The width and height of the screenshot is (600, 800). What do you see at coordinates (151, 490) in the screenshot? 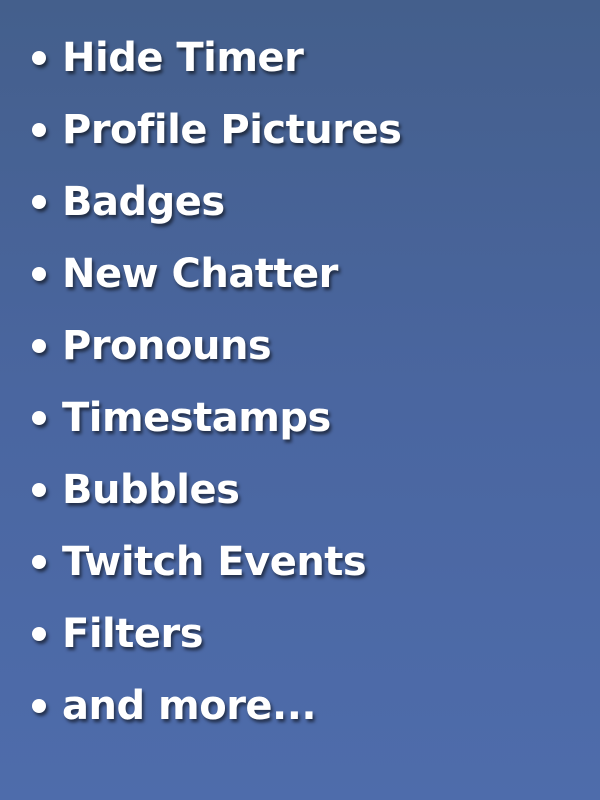
I see `feature-label: Bubbles` at bounding box center [151, 490].